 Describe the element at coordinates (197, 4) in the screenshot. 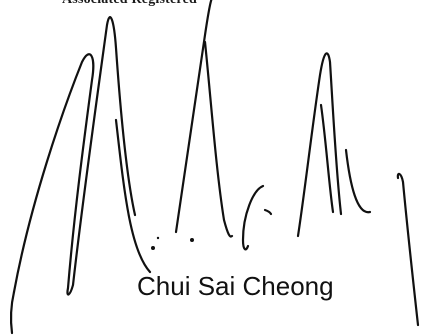

I see `header-text: Associated Registered` at that location.